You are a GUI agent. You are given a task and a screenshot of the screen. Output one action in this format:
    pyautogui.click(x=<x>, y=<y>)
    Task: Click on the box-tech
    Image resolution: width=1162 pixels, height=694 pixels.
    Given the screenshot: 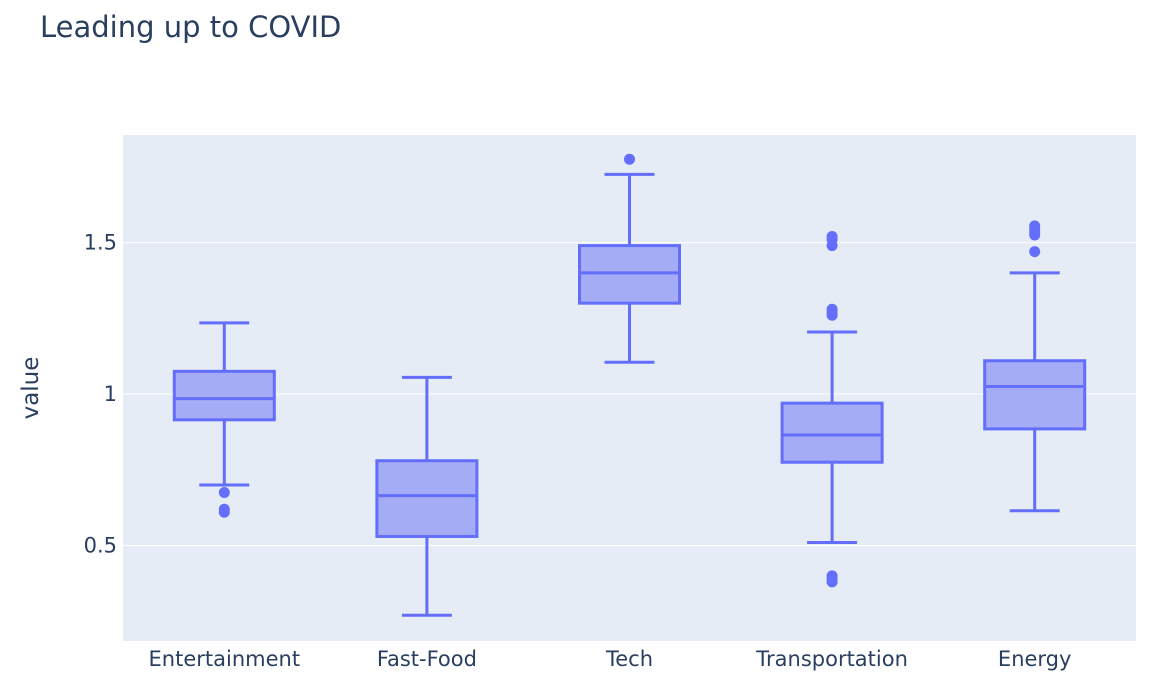 What is the action you would take?
    pyautogui.click(x=629, y=258)
    